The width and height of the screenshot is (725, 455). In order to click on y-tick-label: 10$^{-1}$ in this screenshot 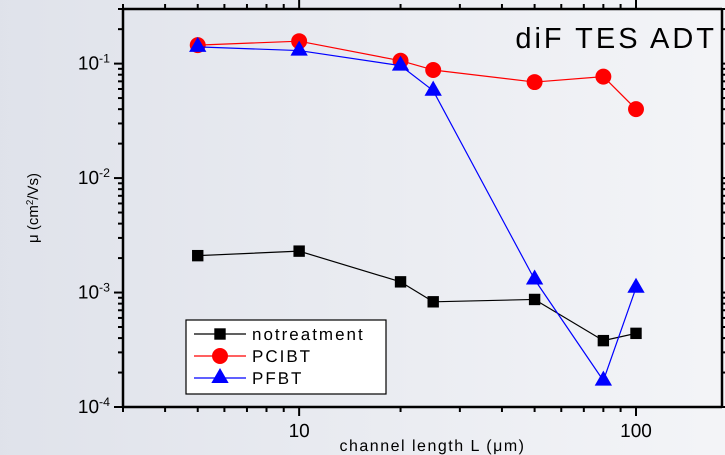, I will do `click(94, 63)`.